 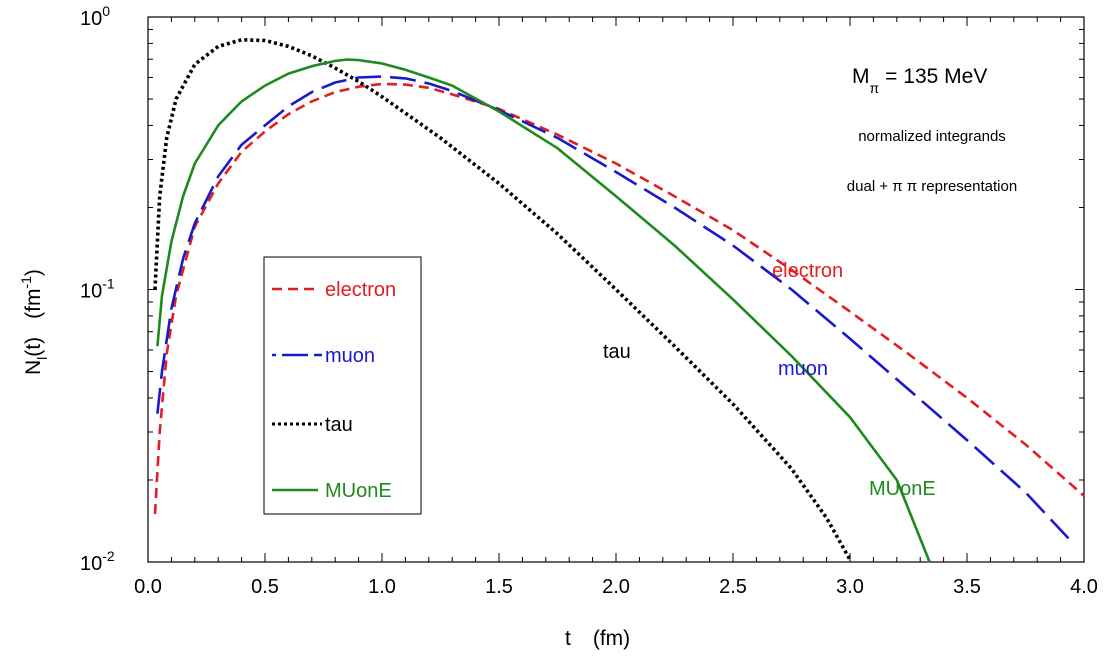 I want to click on x-tick-label: 2.0, so click(x=616, y=587).